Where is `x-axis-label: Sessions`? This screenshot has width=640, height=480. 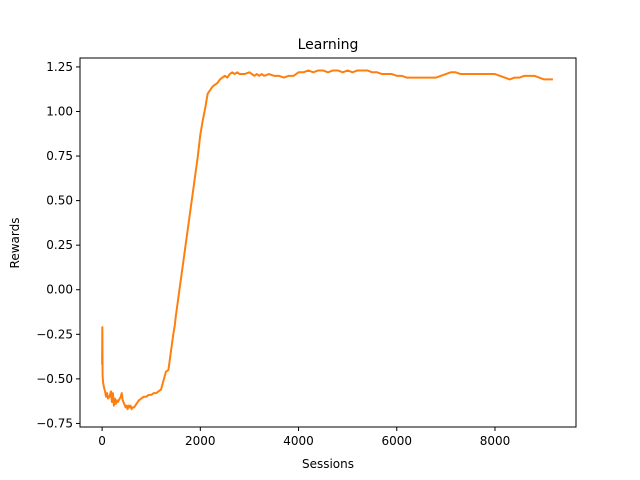
x-axis-label: Sessions is located at coordinates (328, 464).